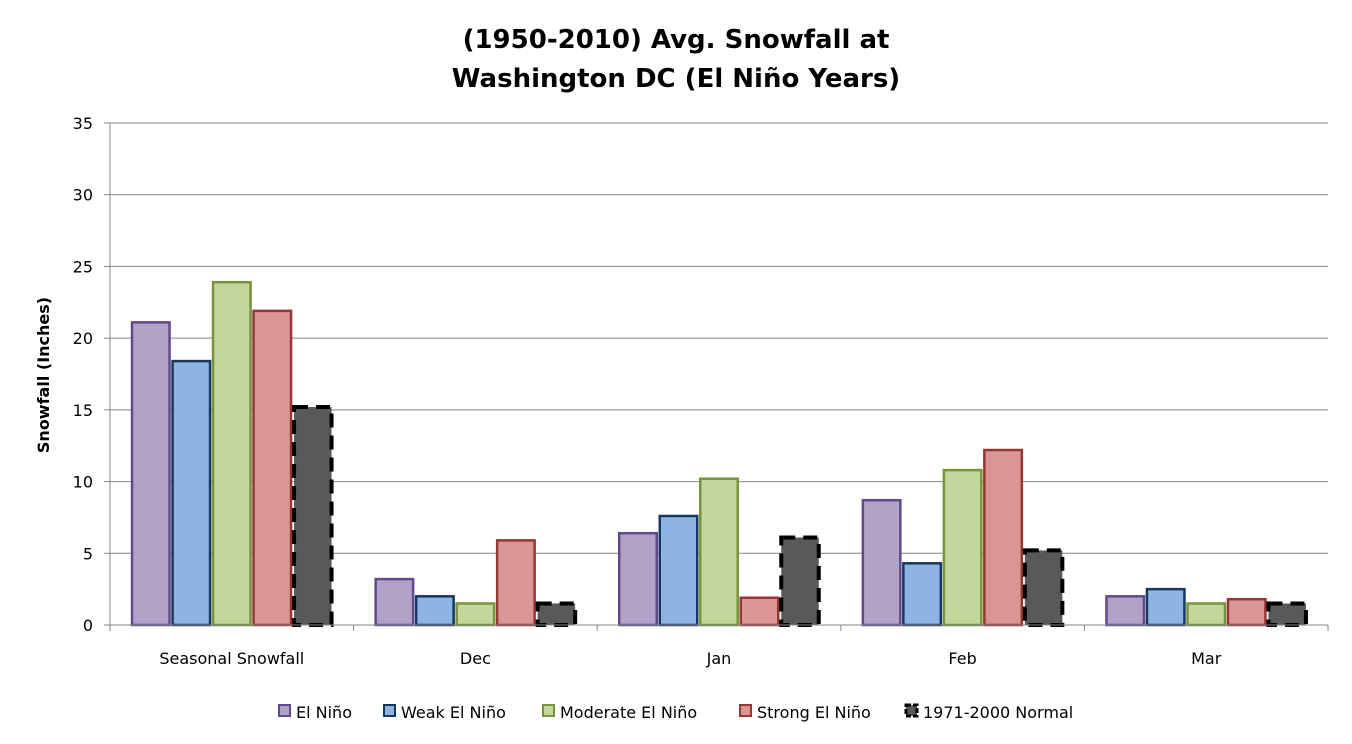 The image size is (1352, 744). Describe the element at coordinates (678, 570) in the screenshot. I see `bar-weak-el-ni-o-jan` at that location.